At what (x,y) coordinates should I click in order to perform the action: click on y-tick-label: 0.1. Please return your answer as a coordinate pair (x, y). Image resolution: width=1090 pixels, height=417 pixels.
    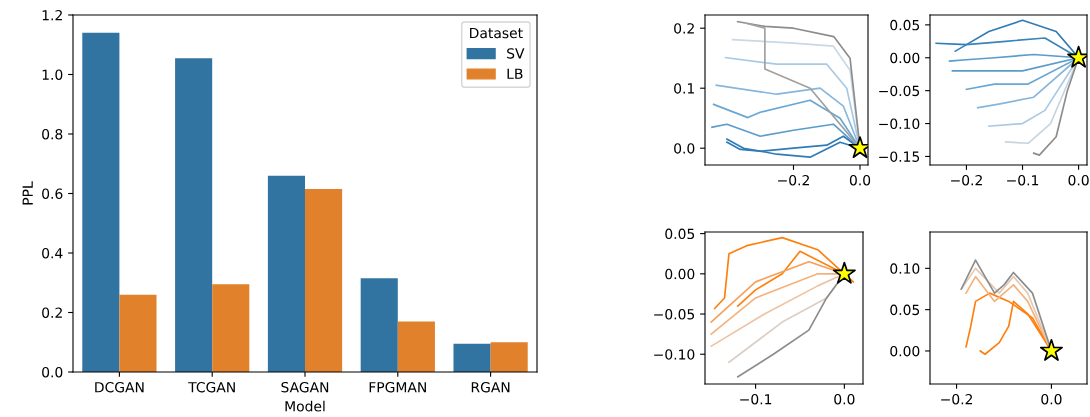
    Looking at the image, I should click on (684, 88).